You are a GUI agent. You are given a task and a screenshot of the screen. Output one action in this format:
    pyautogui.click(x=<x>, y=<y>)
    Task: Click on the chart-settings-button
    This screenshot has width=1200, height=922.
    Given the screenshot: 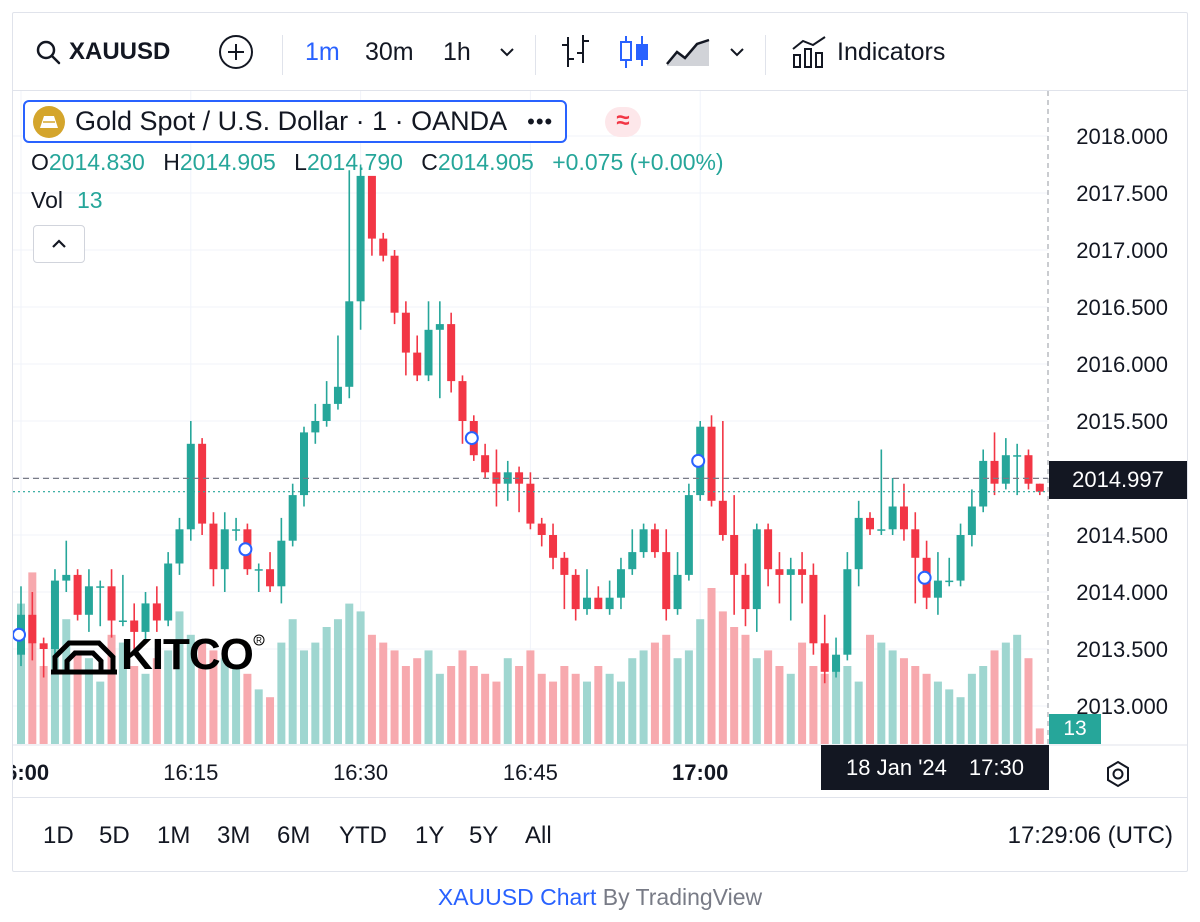 What is the action you would take?
    pyautogui.click(x=1118, y=776)
    